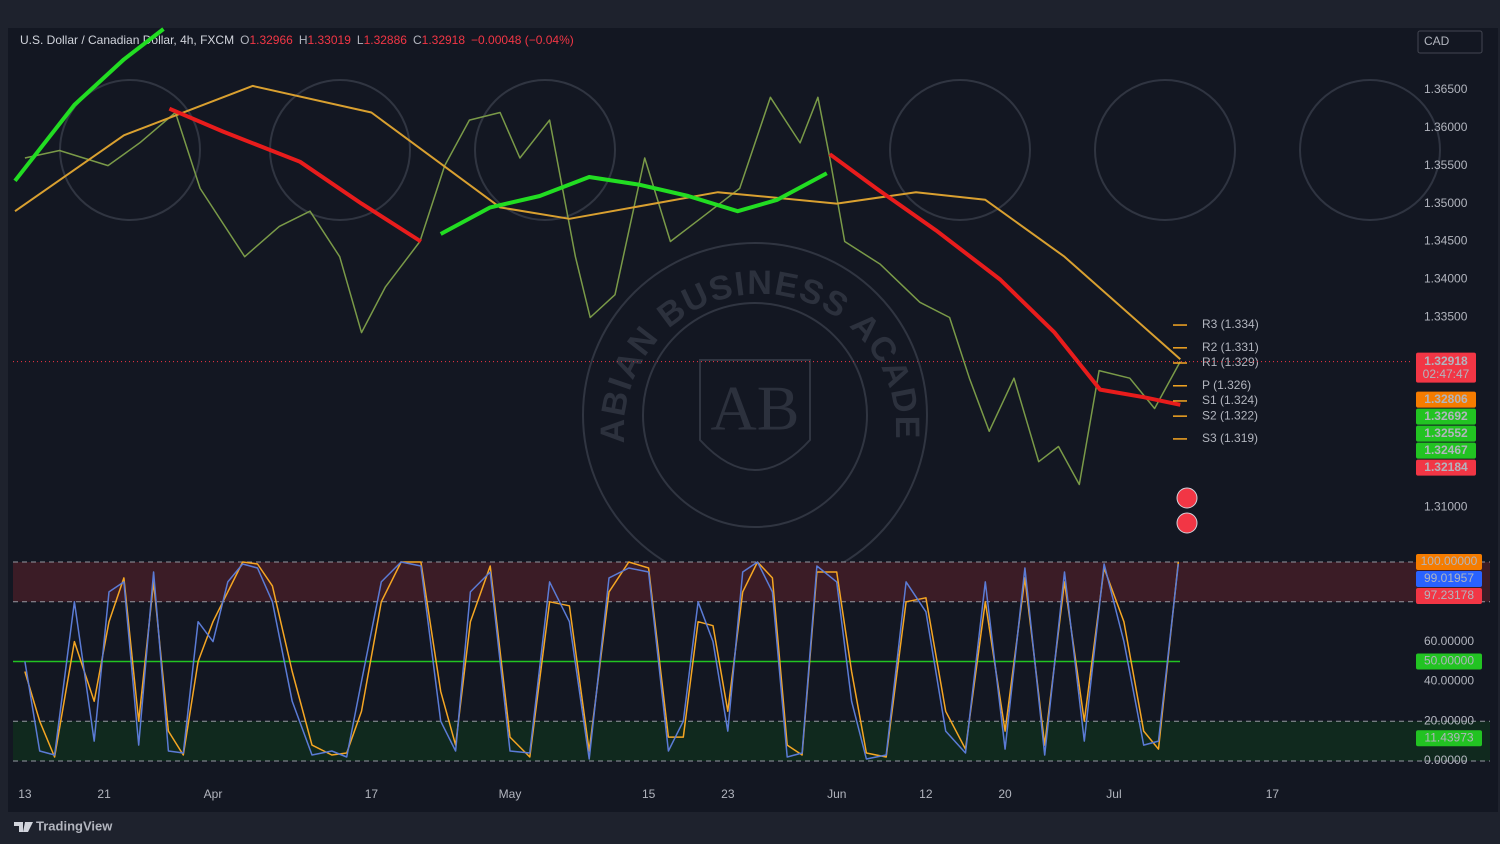 Image resolution: width=1500 pixels, height=844 pixels. I want to click on pivot-label: S3 (1.319), so click(1230, 438).